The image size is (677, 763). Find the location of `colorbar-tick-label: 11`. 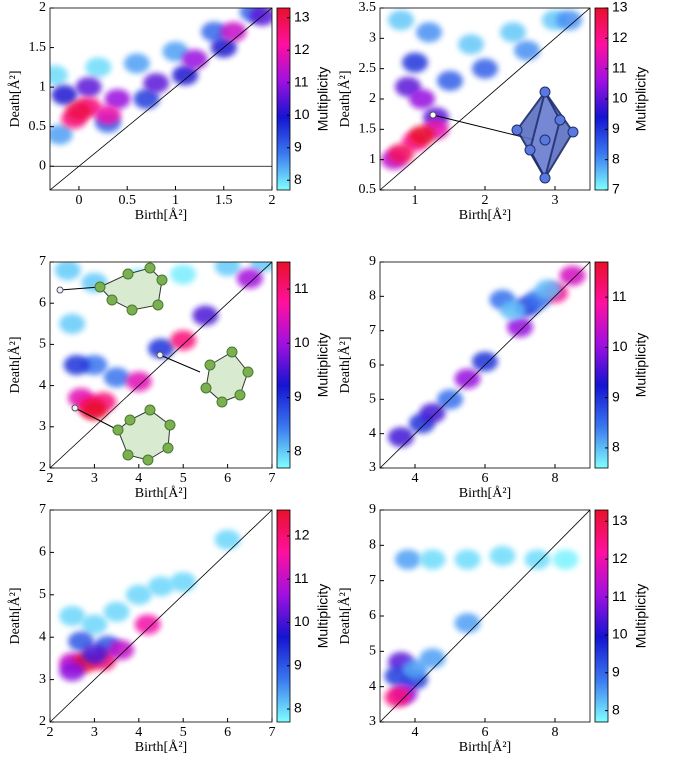

colorbar-tick-label: 11 is located at coordinates (301, 81).